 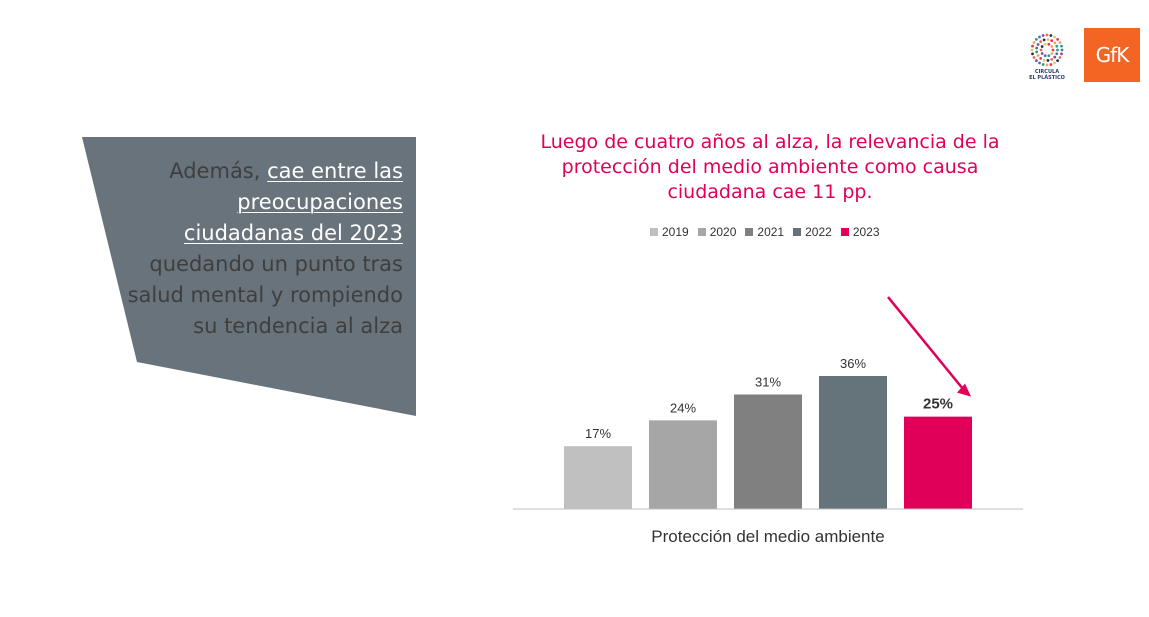 I want to click on legend-label: 2019, so click(x=675, y=232).